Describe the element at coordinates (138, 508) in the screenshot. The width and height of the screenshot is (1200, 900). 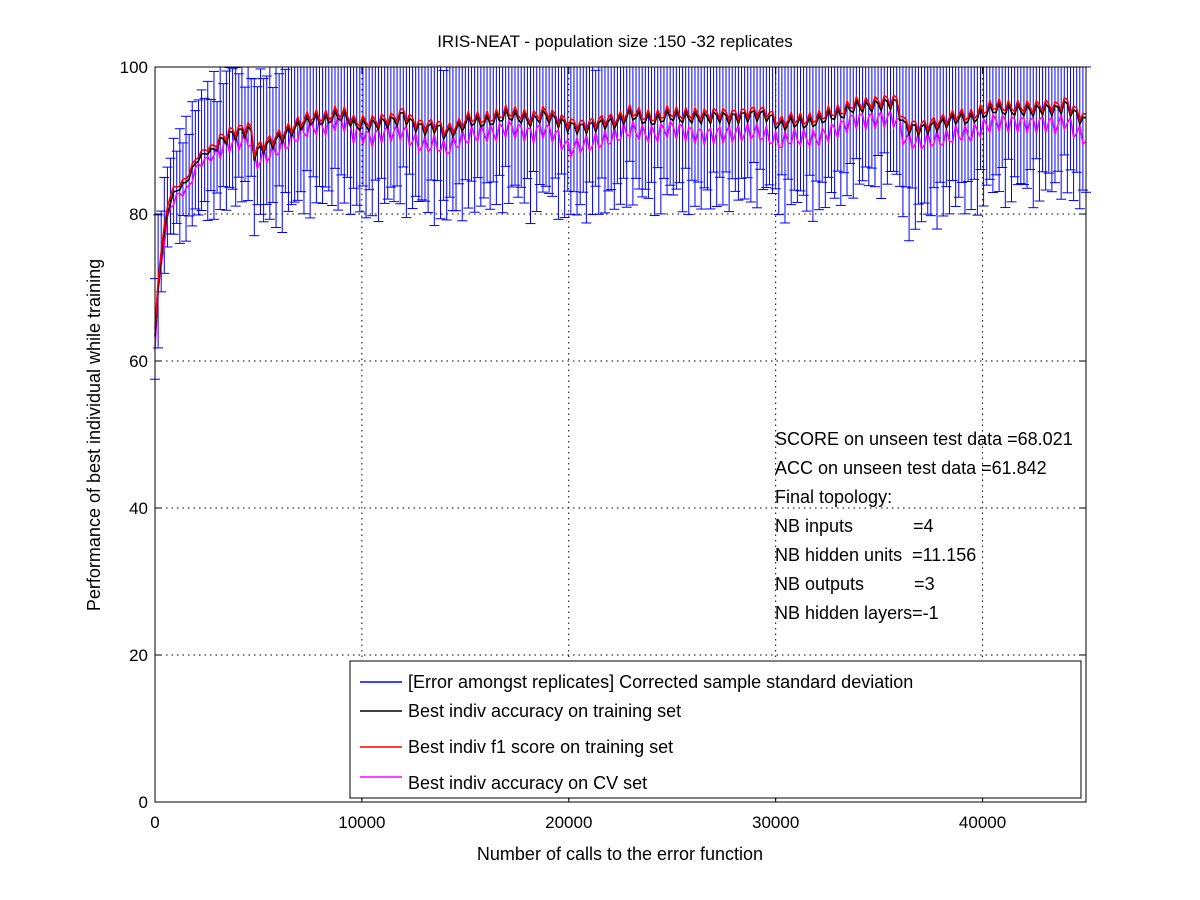
I see `y-tick-label: 40` at that location.